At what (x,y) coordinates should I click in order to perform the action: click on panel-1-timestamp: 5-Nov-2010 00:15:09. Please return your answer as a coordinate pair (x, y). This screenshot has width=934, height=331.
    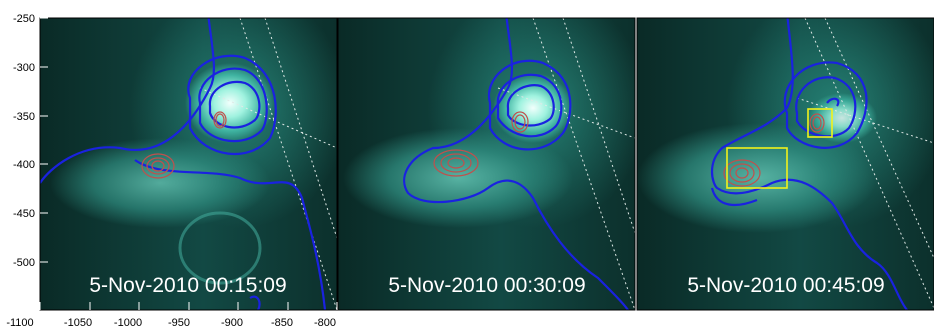
    Looking at the image, I should click on (187, 285).